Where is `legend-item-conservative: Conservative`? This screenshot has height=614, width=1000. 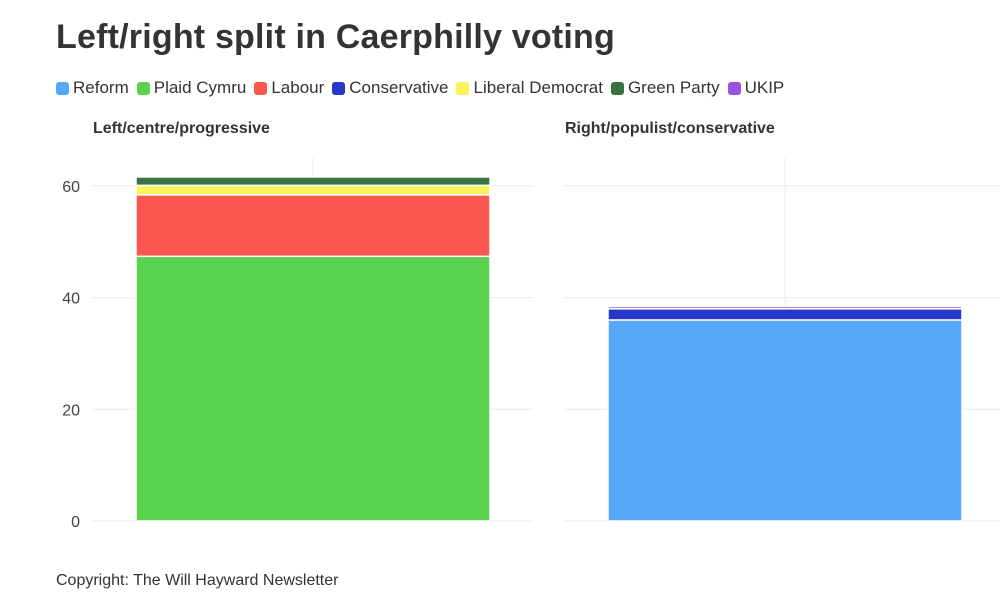 legend-item-conservative: Conservative is located at coordinates (390, 88).